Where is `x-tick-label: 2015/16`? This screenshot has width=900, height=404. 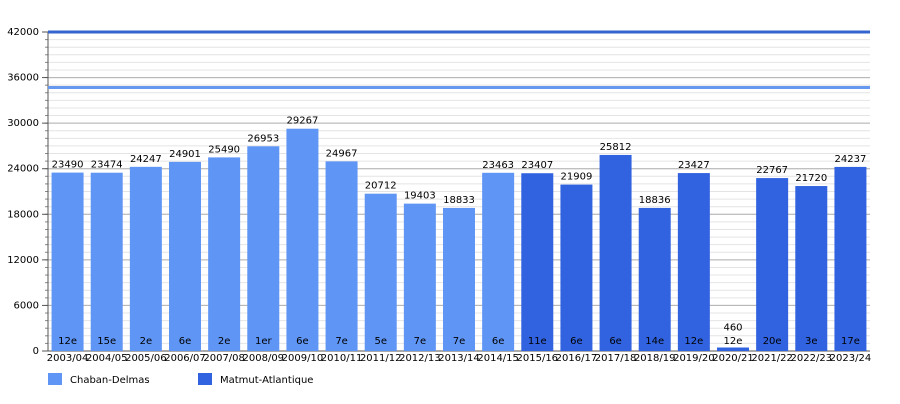
x-tick-label: 2015/16 is located at coordinates (538, 358).